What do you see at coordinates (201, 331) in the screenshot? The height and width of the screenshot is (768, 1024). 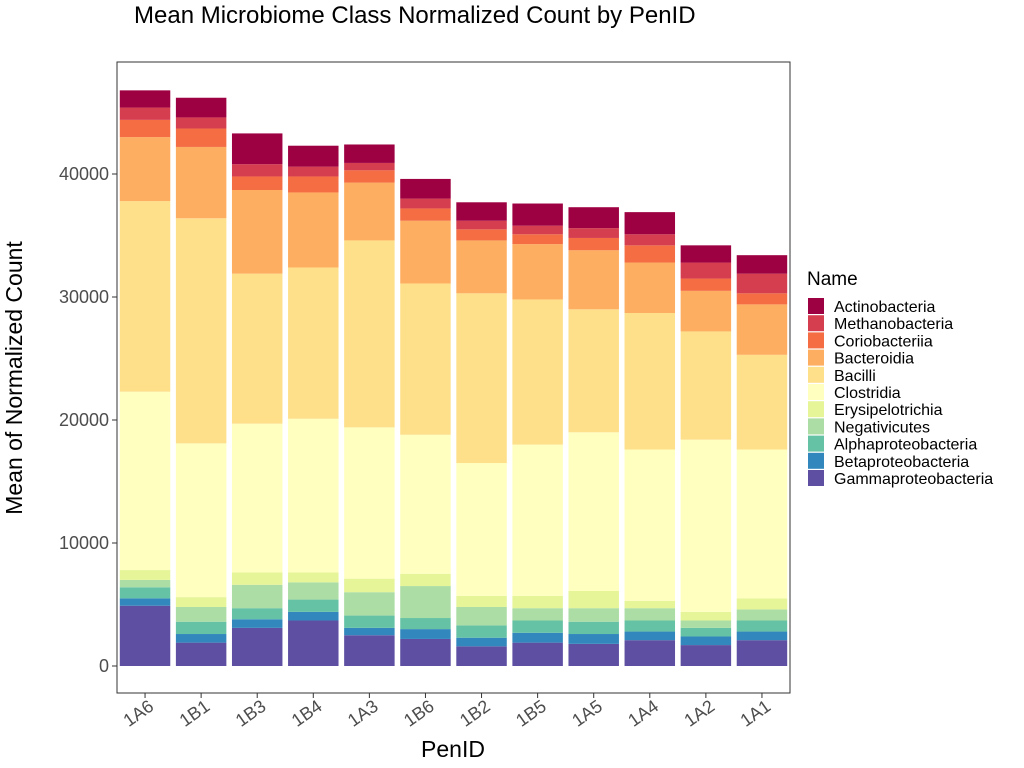 I see `bar-segment-1B1-bacilli` at bounding box center [201, 331].